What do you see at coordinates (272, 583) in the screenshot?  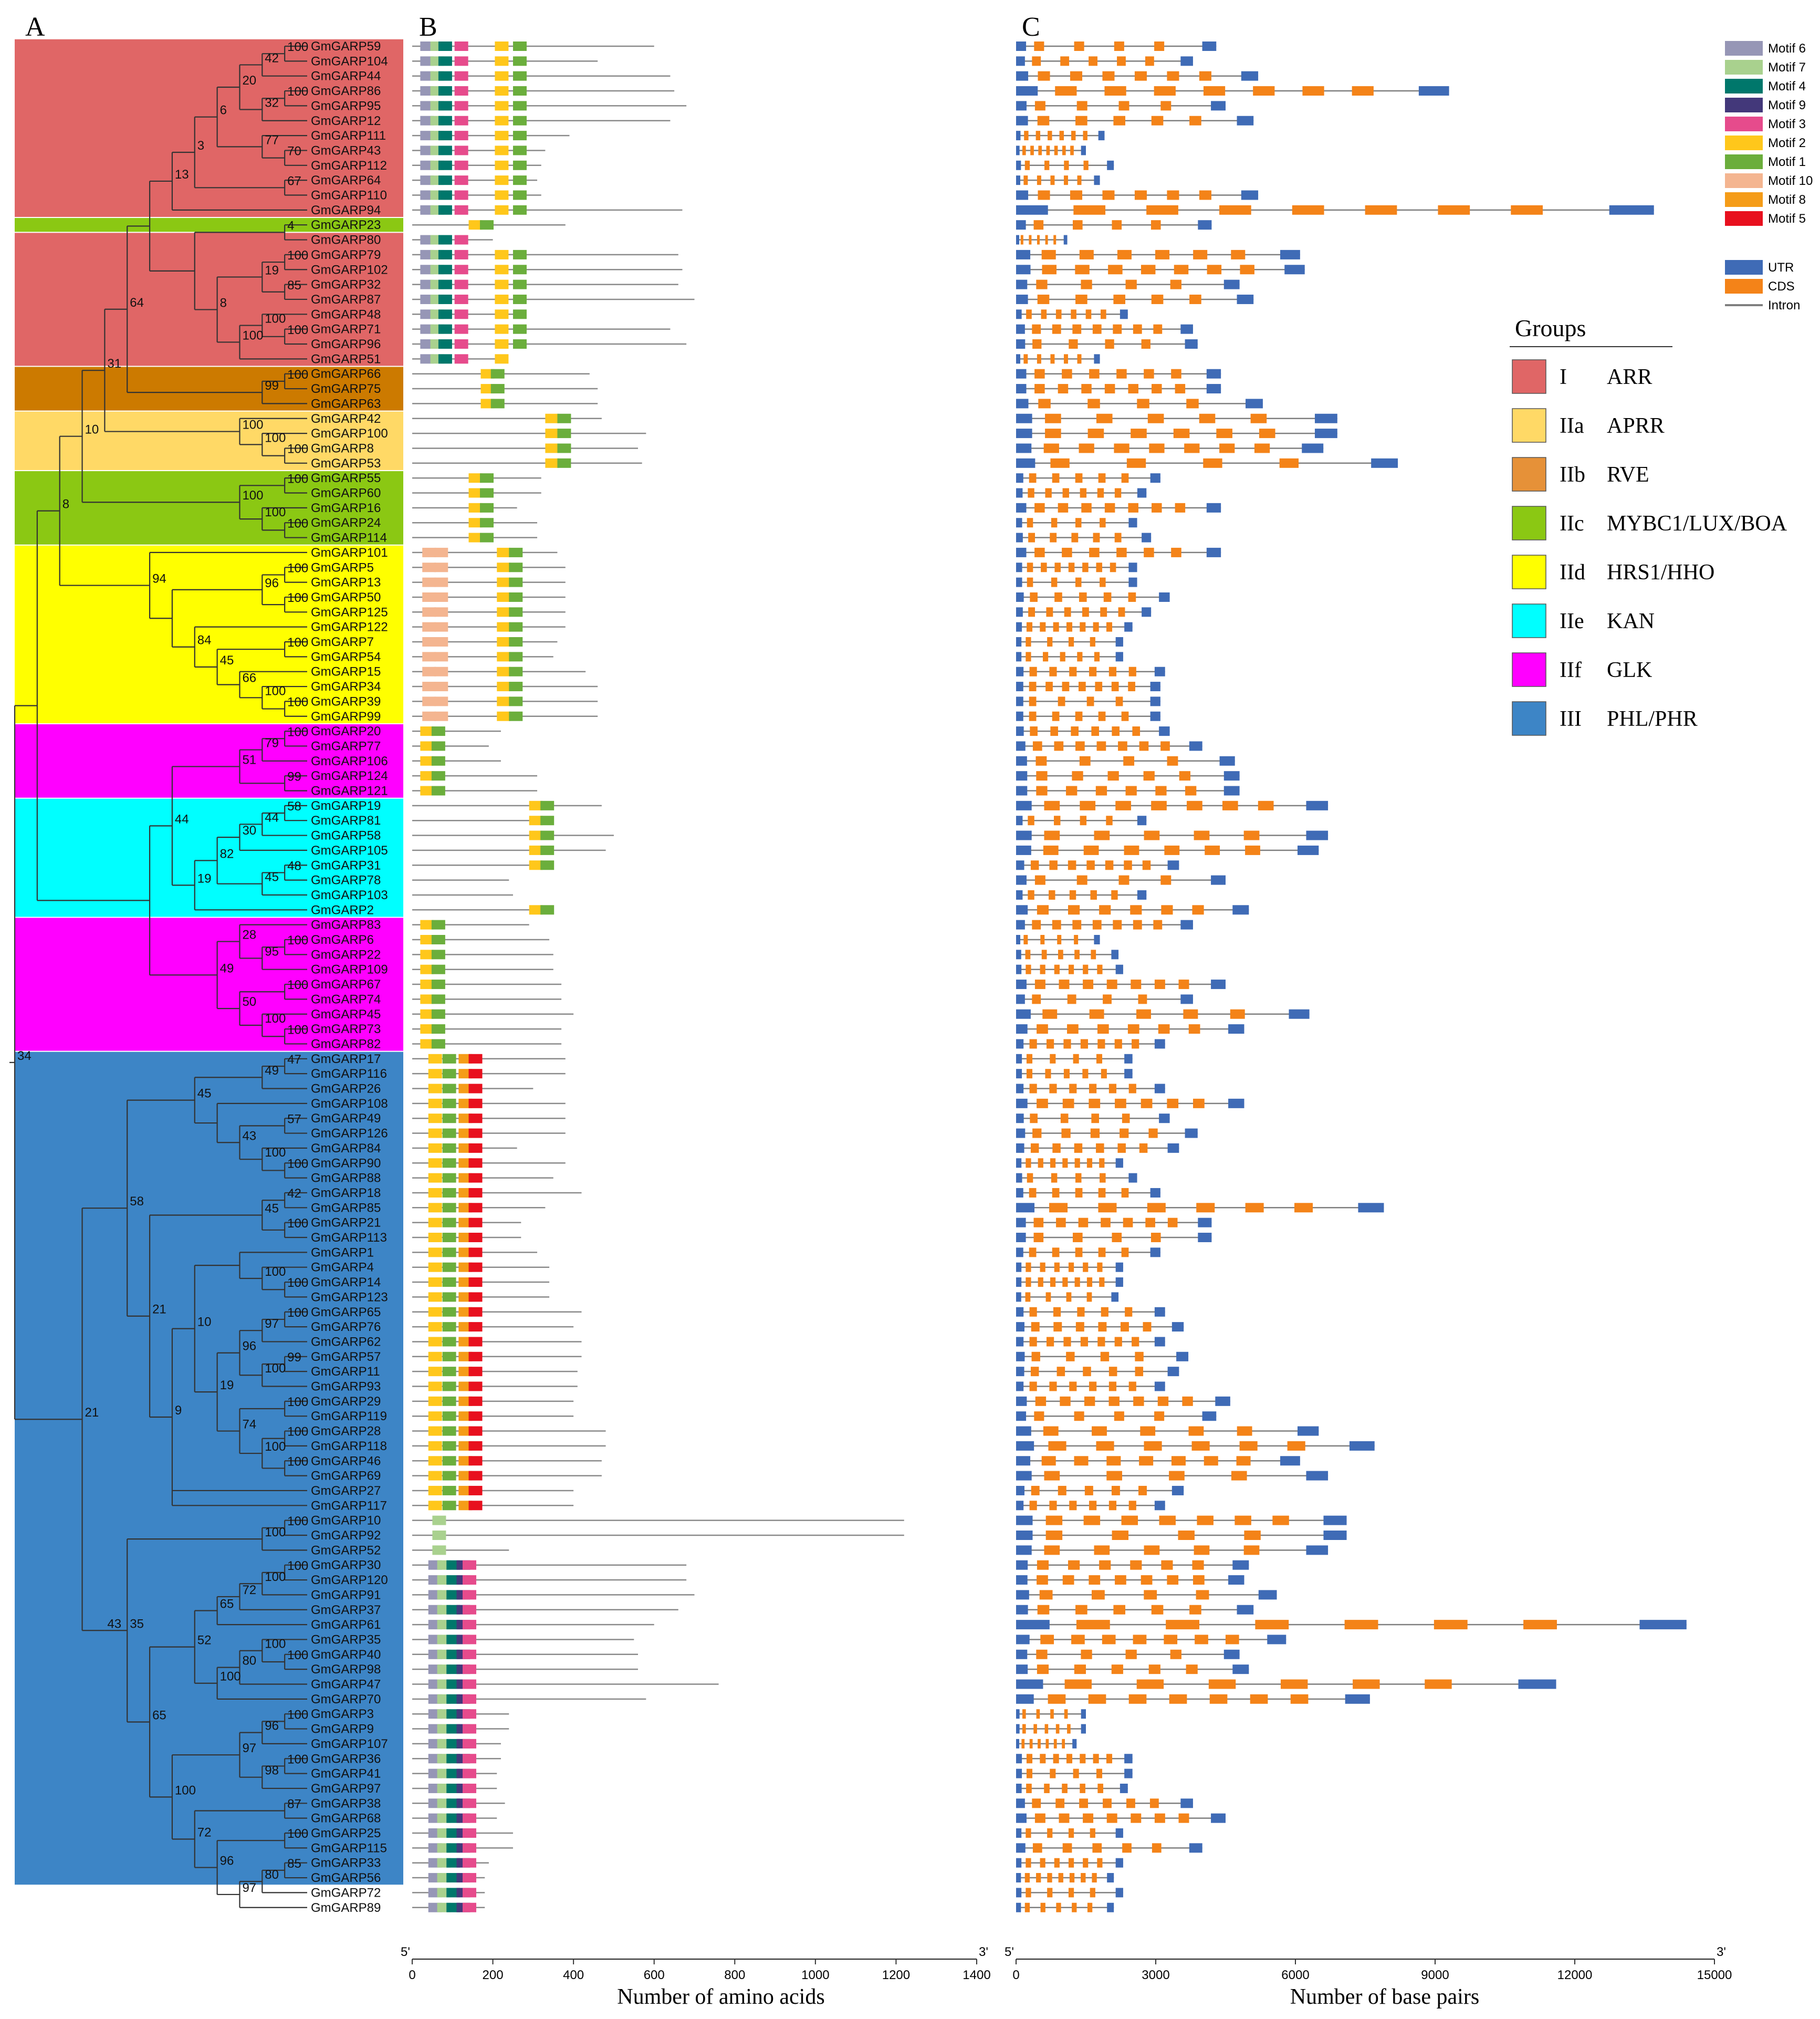 I see `bootstrap-value: 96` at bounding box center [272, 583].